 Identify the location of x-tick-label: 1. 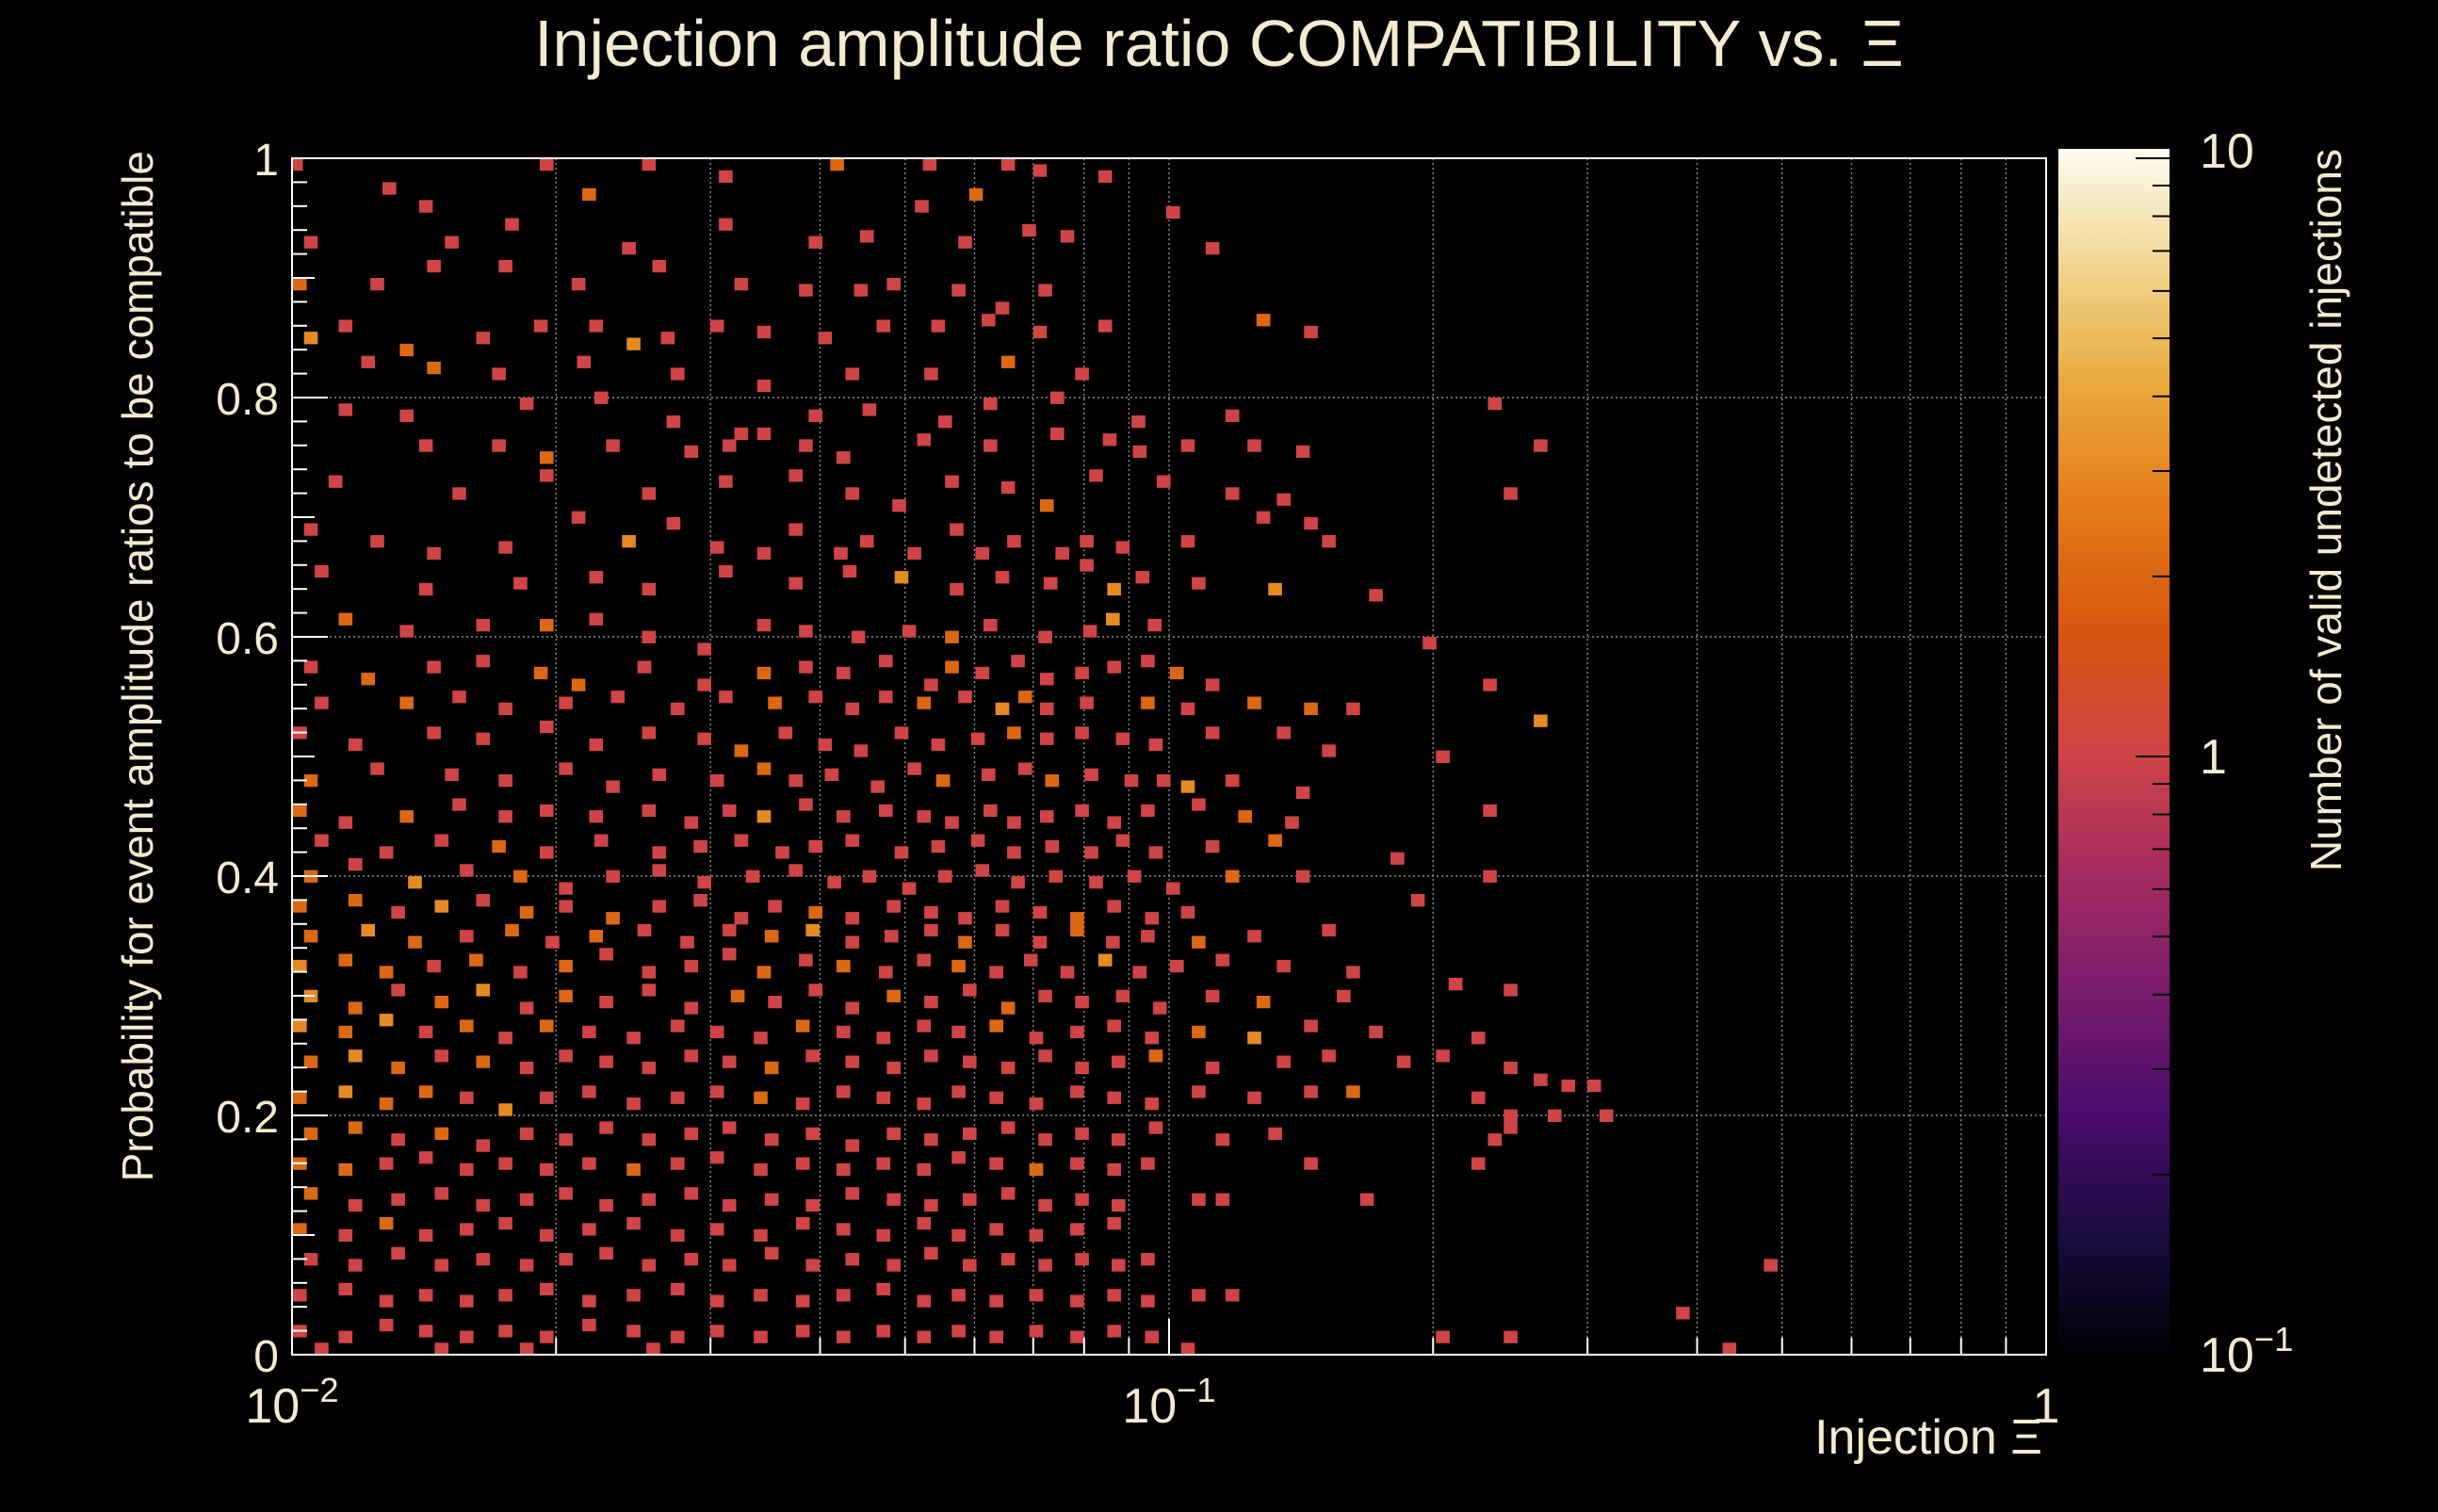
(2046, 1406).